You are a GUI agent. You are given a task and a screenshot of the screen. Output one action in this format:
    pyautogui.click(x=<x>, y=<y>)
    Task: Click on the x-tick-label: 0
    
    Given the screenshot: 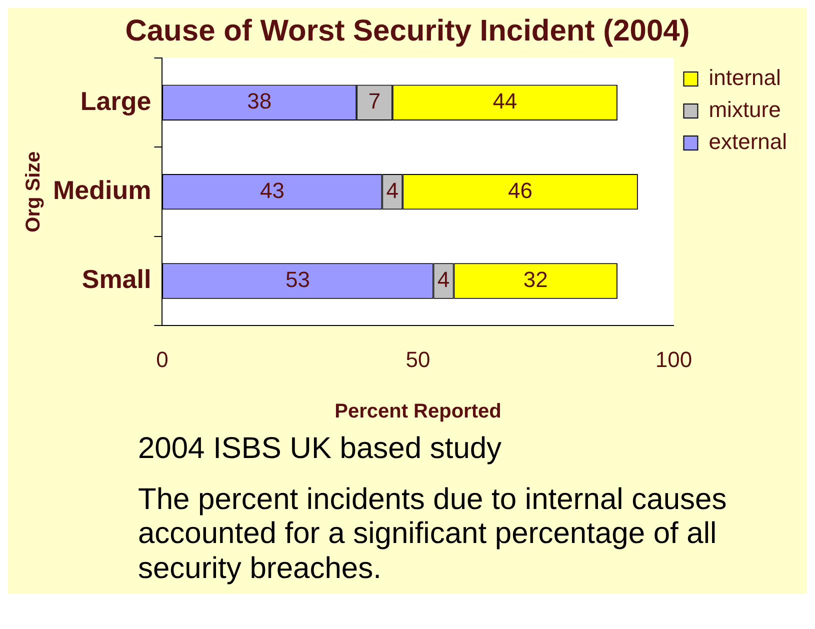 What is the action you would take?
    pyautogui.click(x=162, y=359)
    